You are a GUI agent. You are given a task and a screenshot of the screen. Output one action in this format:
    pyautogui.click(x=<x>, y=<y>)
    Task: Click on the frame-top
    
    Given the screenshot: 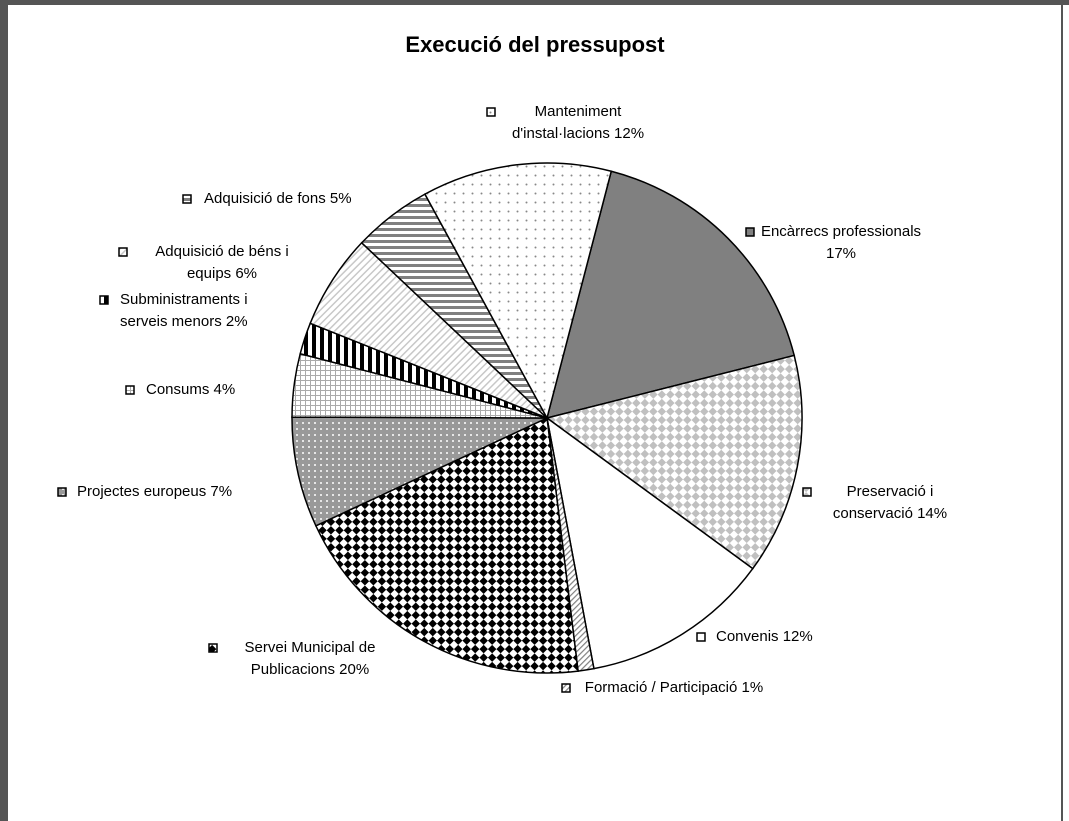 What is the action you would take?
    pyautogui.click(x=534, y=2)
    